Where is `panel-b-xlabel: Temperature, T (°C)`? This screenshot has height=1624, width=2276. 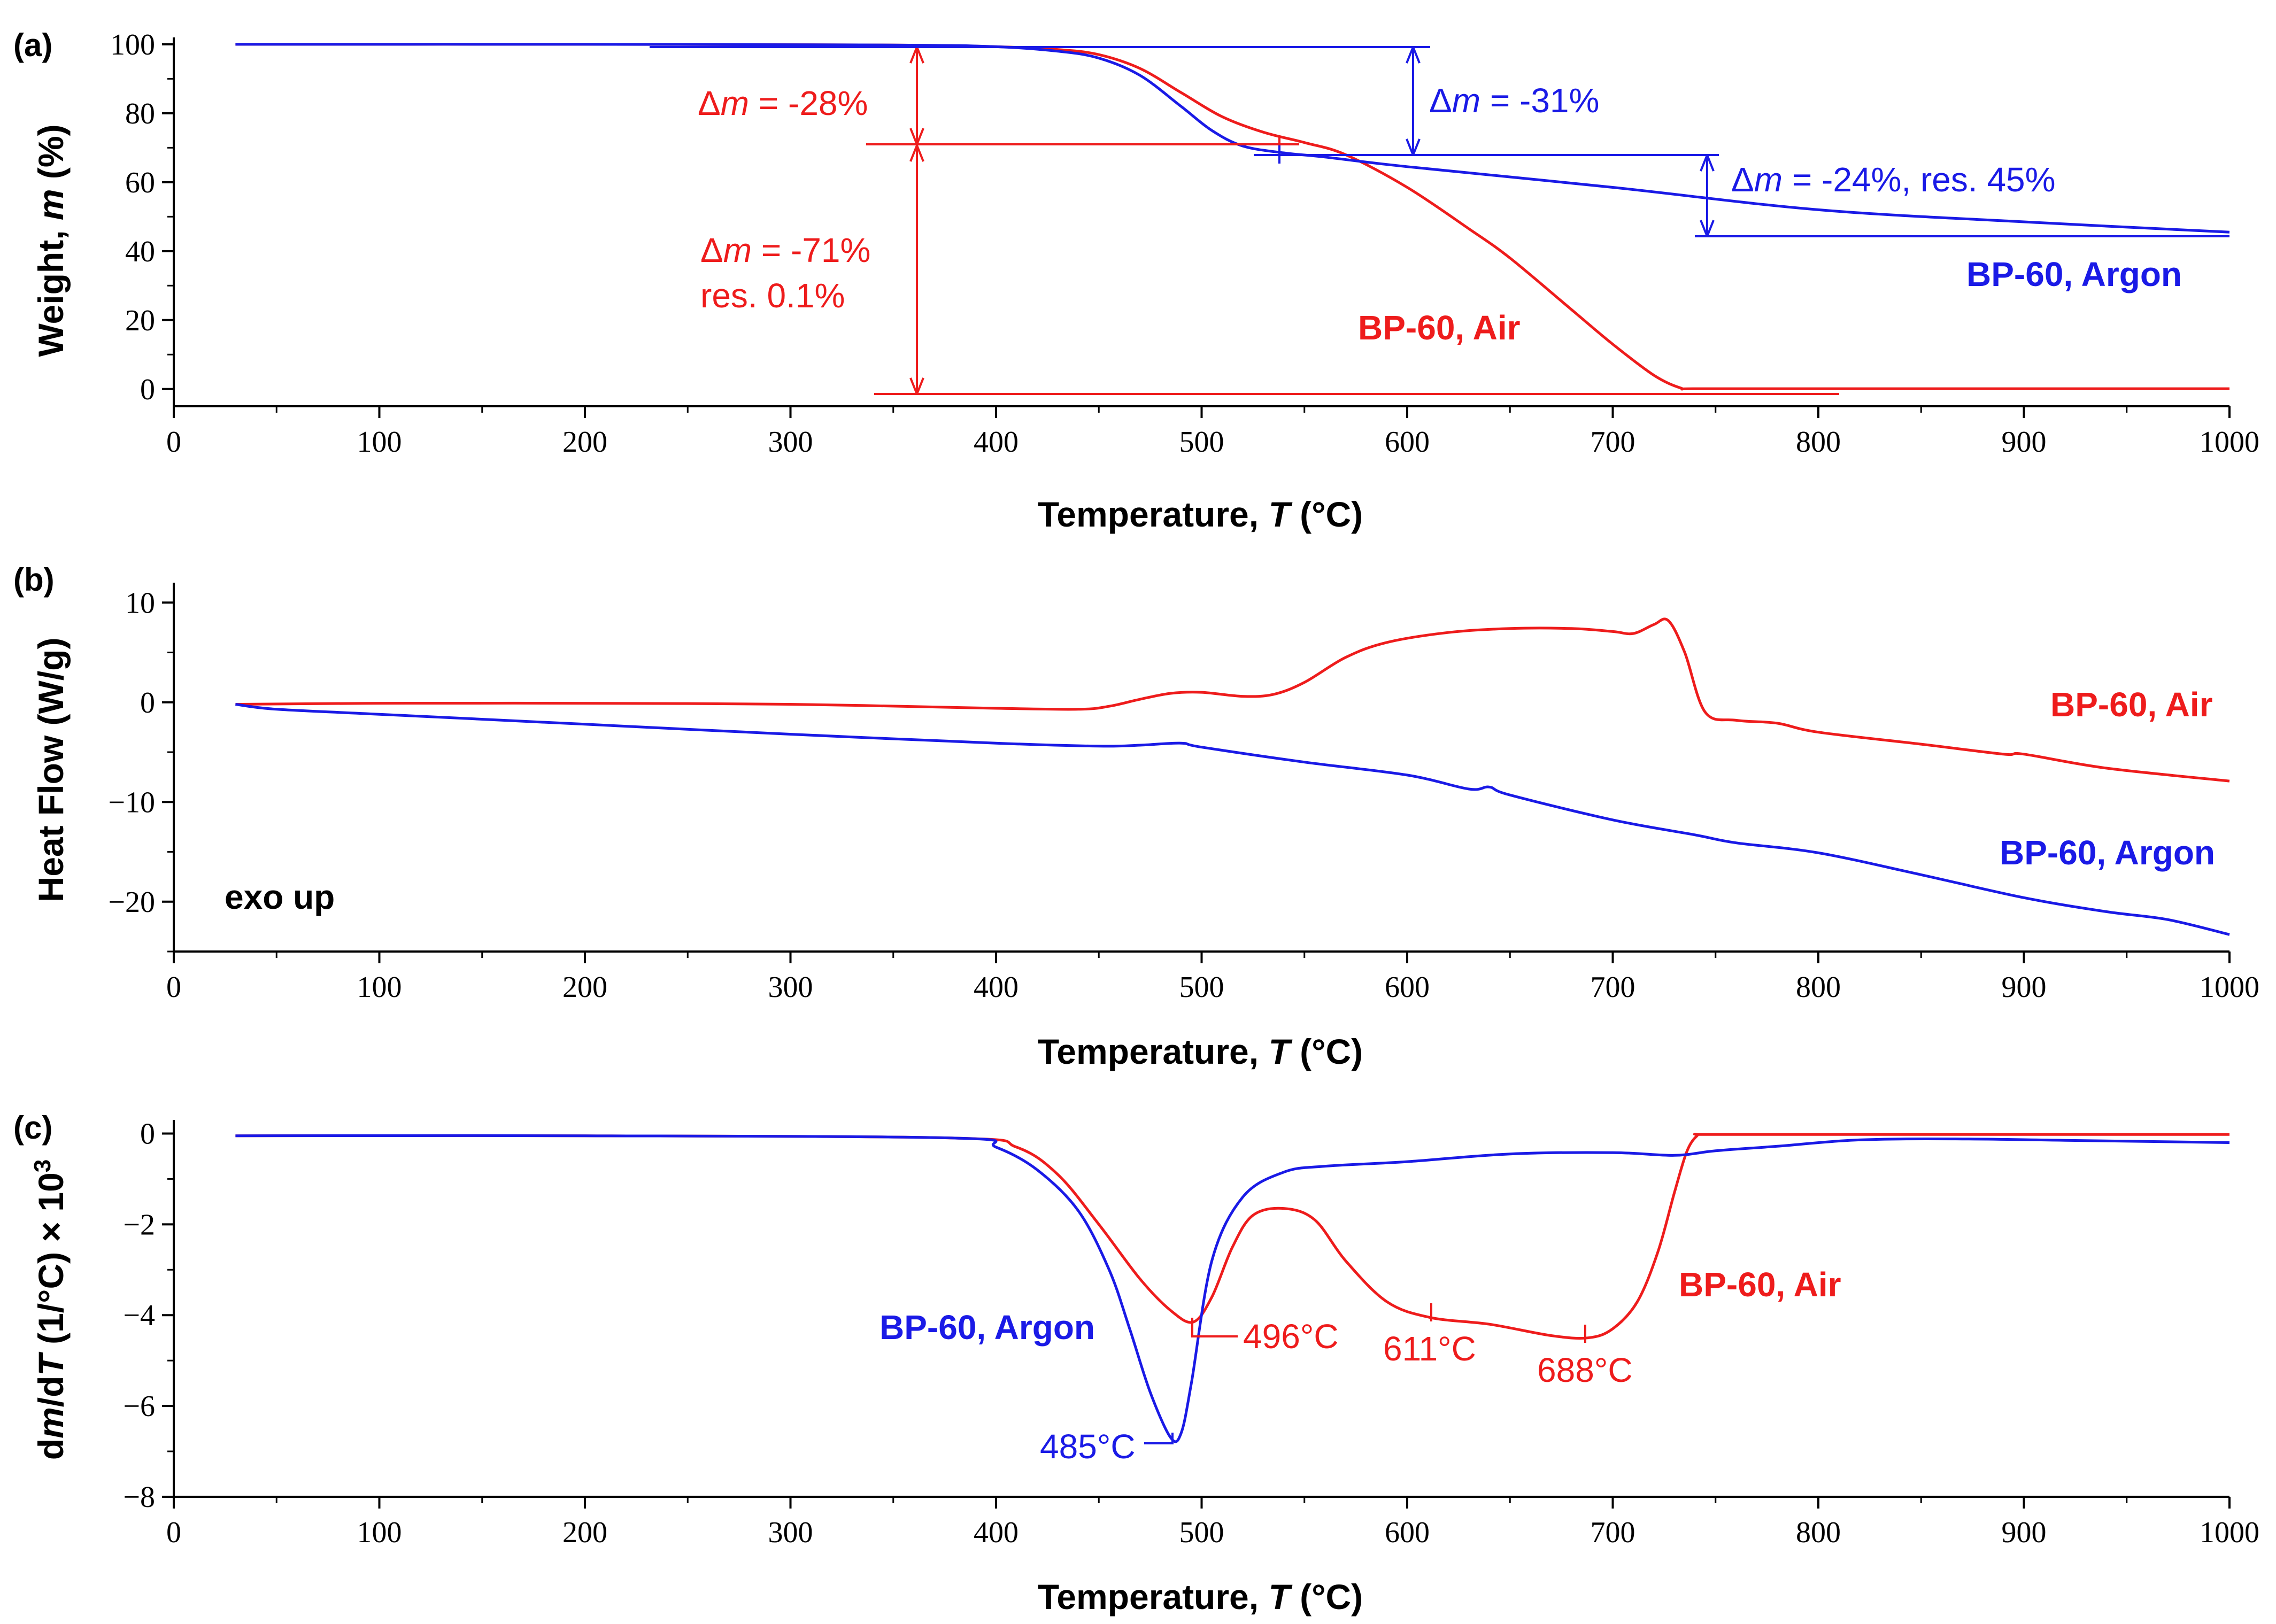 panel-b-xlabel: Temperature, T (°C) is located at coordinates (1201, 1051).